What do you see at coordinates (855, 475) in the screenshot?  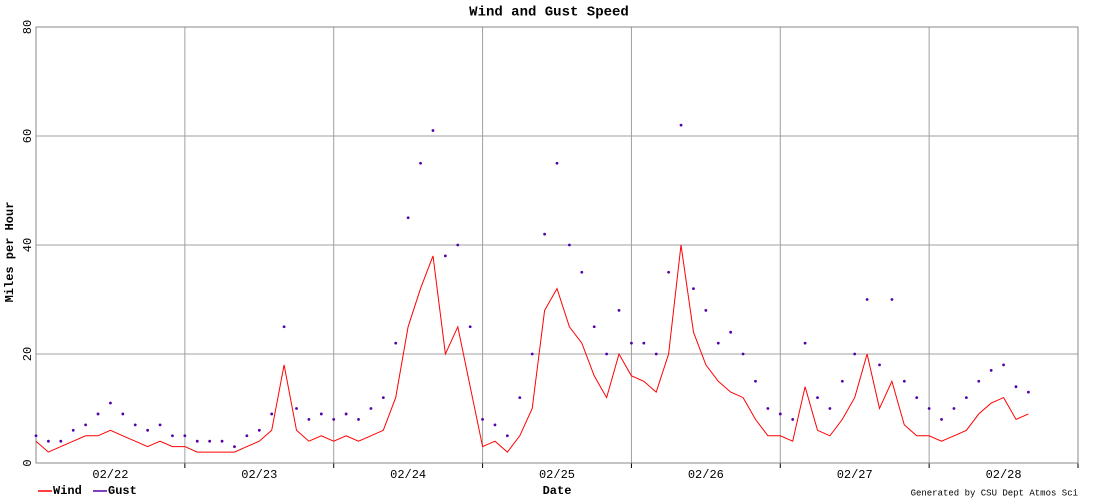 I see `x-tick-label: 02/27` at bounding box center [855, 475].